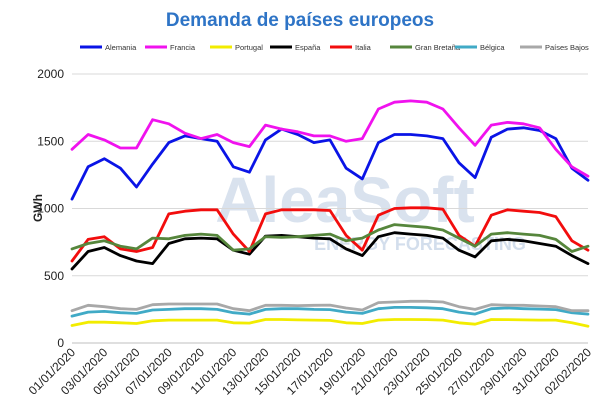 This screenshot has width=600, height=416. I want to click on y-axis: 0 500 1000 1500 2000, so click(50, 208).